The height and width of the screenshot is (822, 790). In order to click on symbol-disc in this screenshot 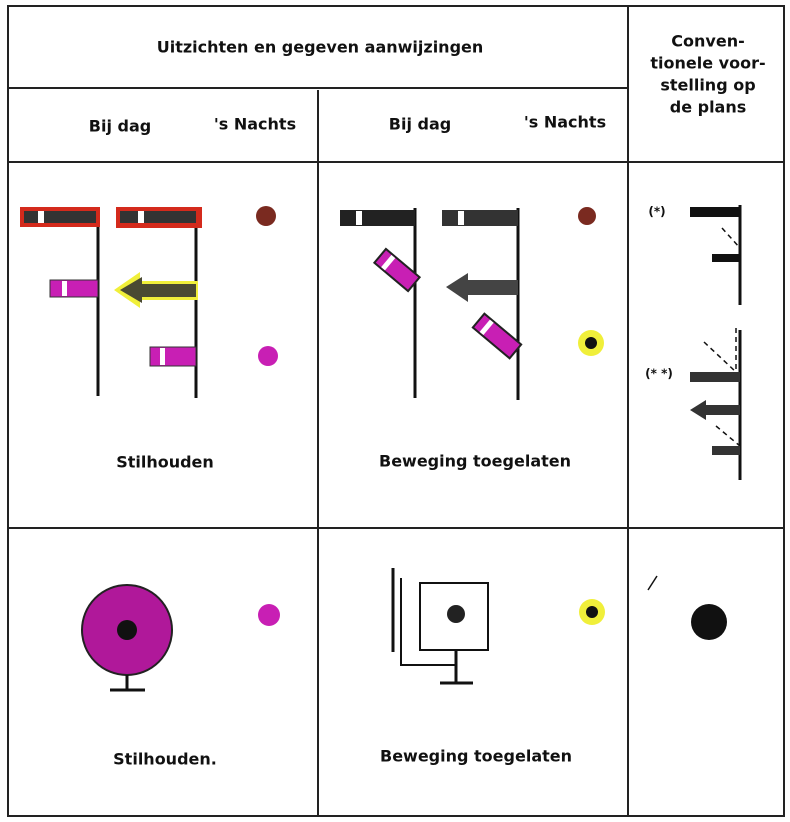, I will do `click(709, 622)`.